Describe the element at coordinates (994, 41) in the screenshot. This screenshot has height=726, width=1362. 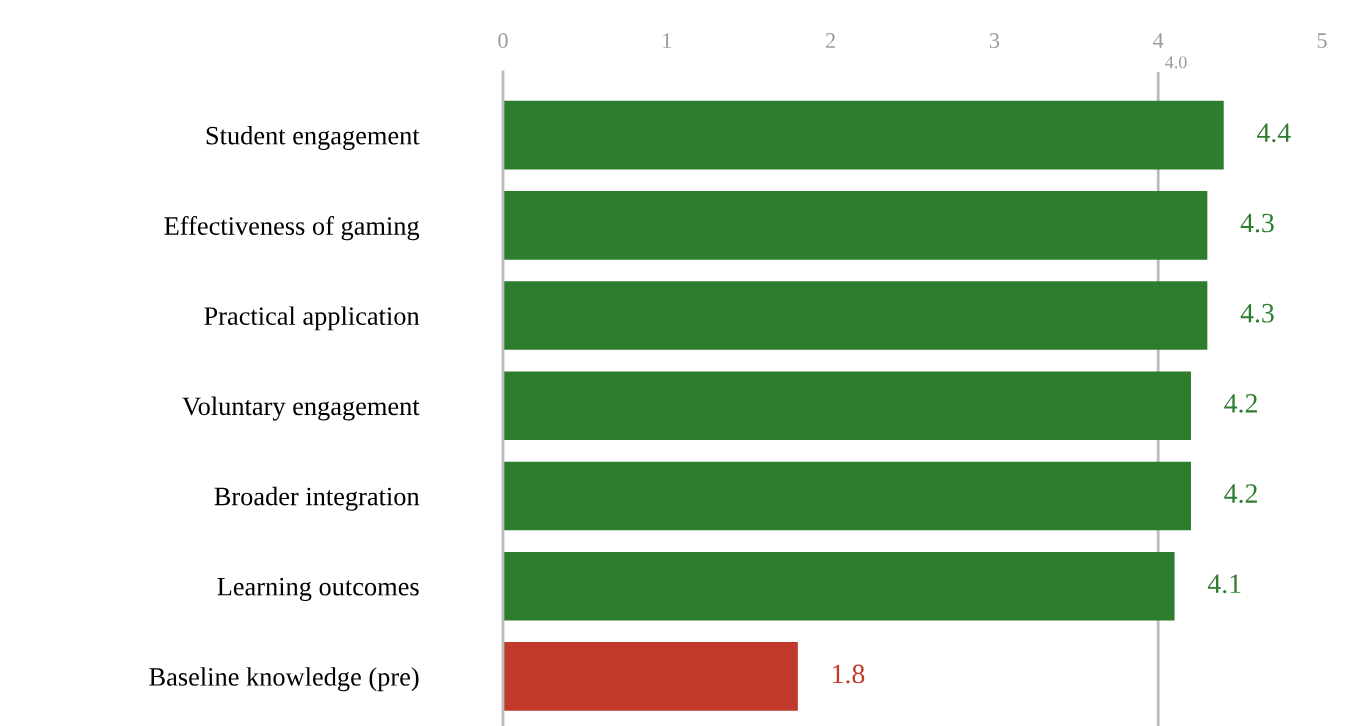
I see `x-tick-label: 3` at that location.